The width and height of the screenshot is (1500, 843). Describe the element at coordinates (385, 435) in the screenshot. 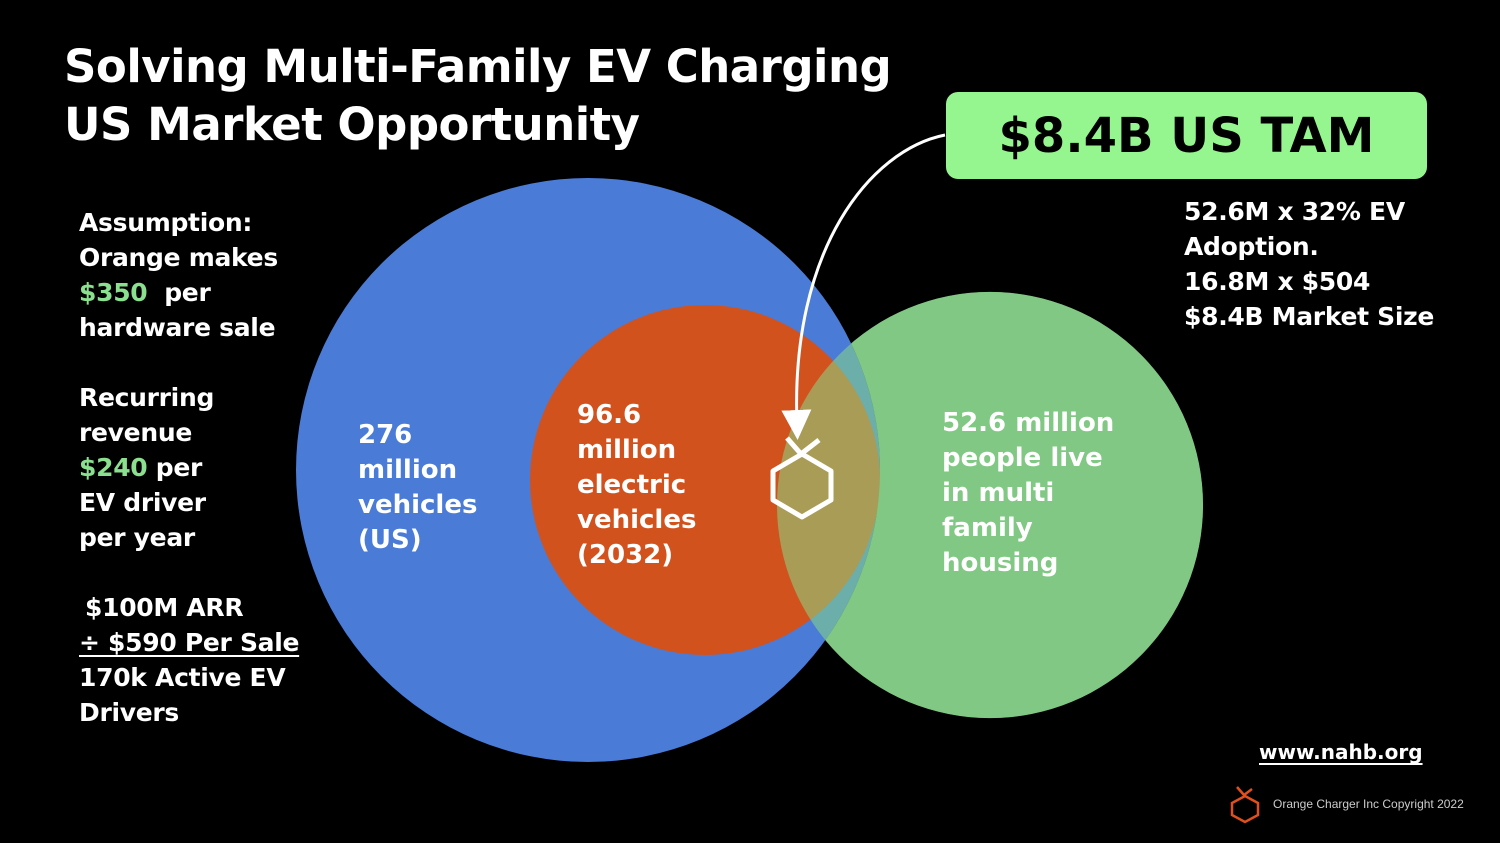

I see `text-line: 276` at that location.